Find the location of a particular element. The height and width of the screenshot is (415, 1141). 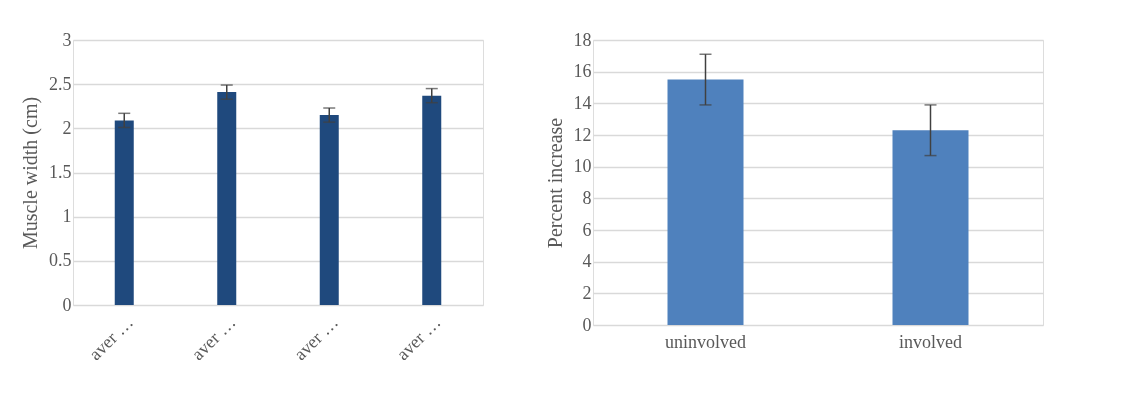

x-tick-label: involved is located at coordinates (930, 341).